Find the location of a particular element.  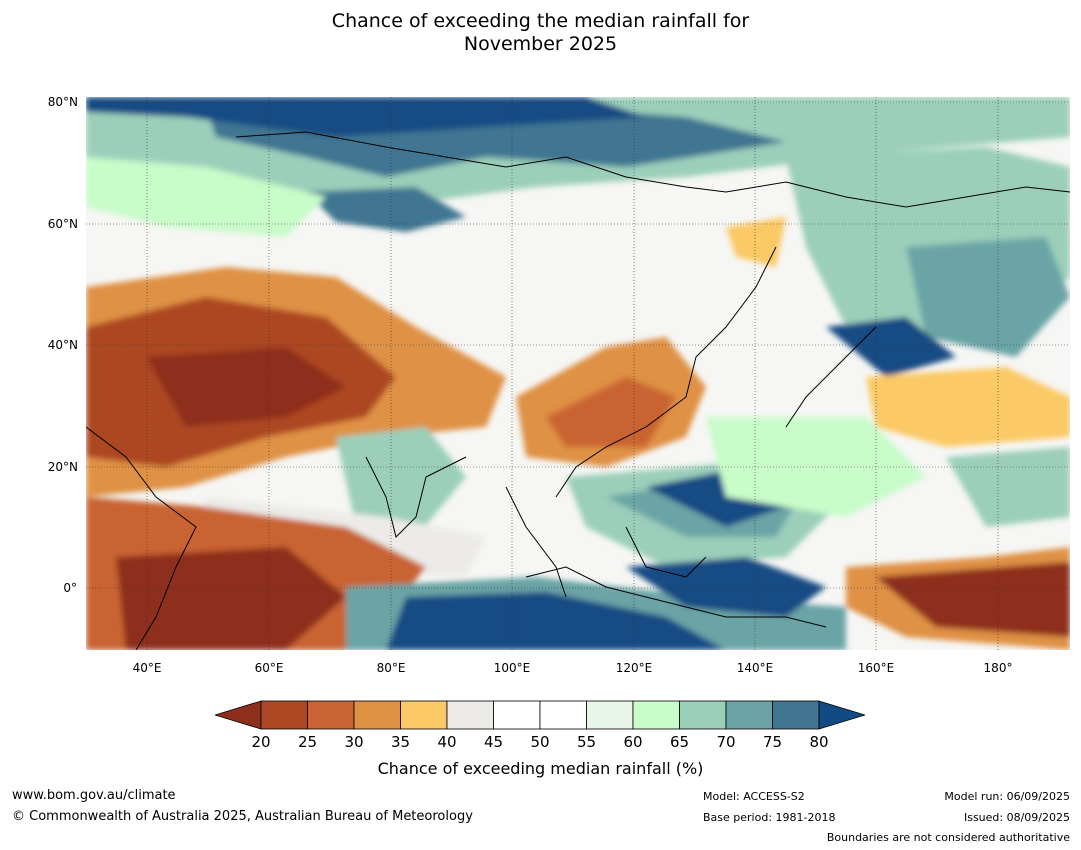

colorbar-over-arrow is located at coordinates (841, 715).